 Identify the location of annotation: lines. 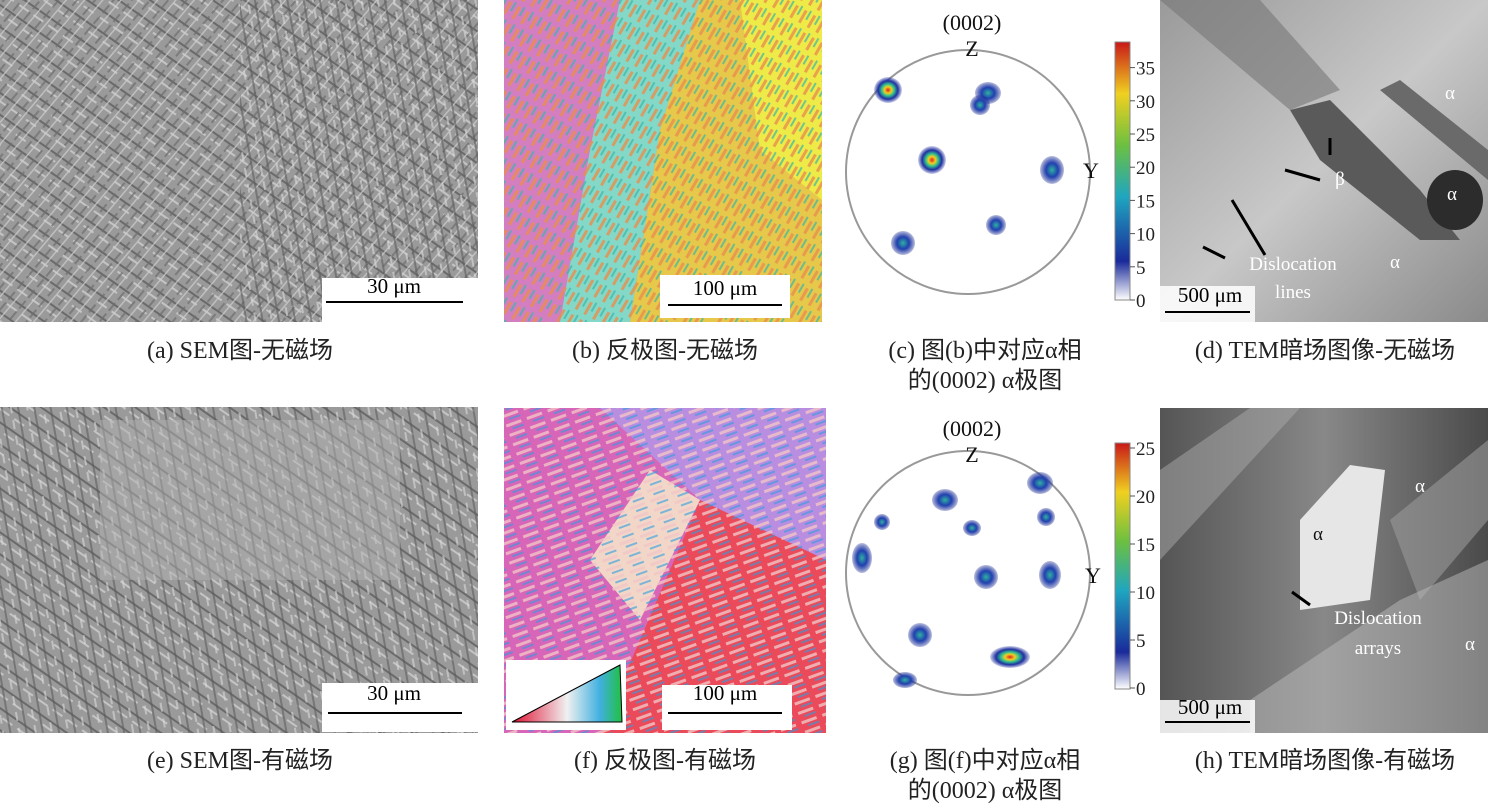
(1293, 292).